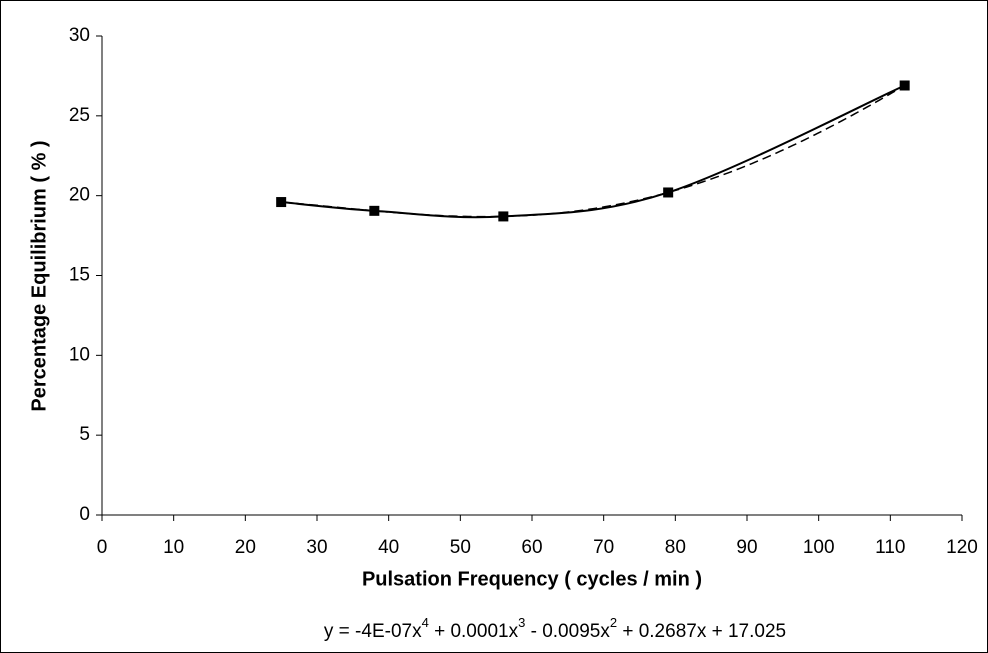 The width and height of the screenshot is (988, 653). Describe the element at coordinates (460, 547) in the screenshot. I see `x-tick-label: 50` at that location.